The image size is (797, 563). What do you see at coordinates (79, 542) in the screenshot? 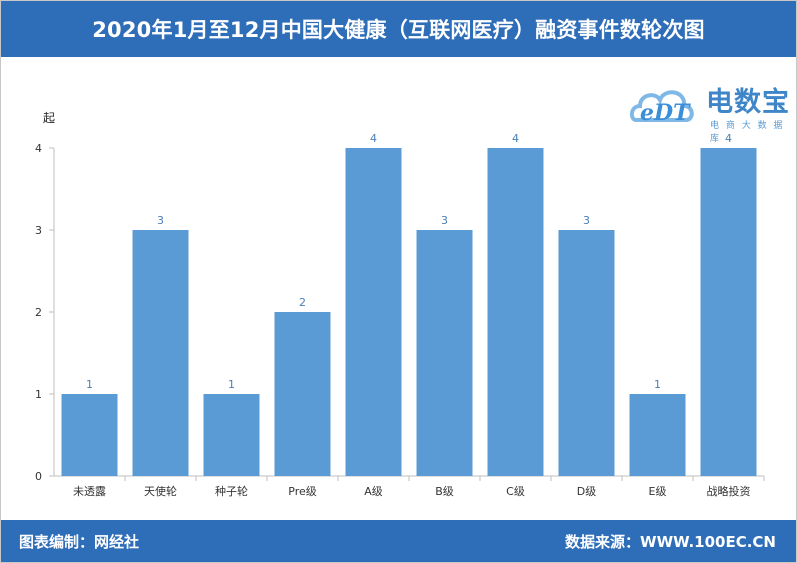
I see `footer-credit: 图表编制：网经社` at bounding box center [79, 542].